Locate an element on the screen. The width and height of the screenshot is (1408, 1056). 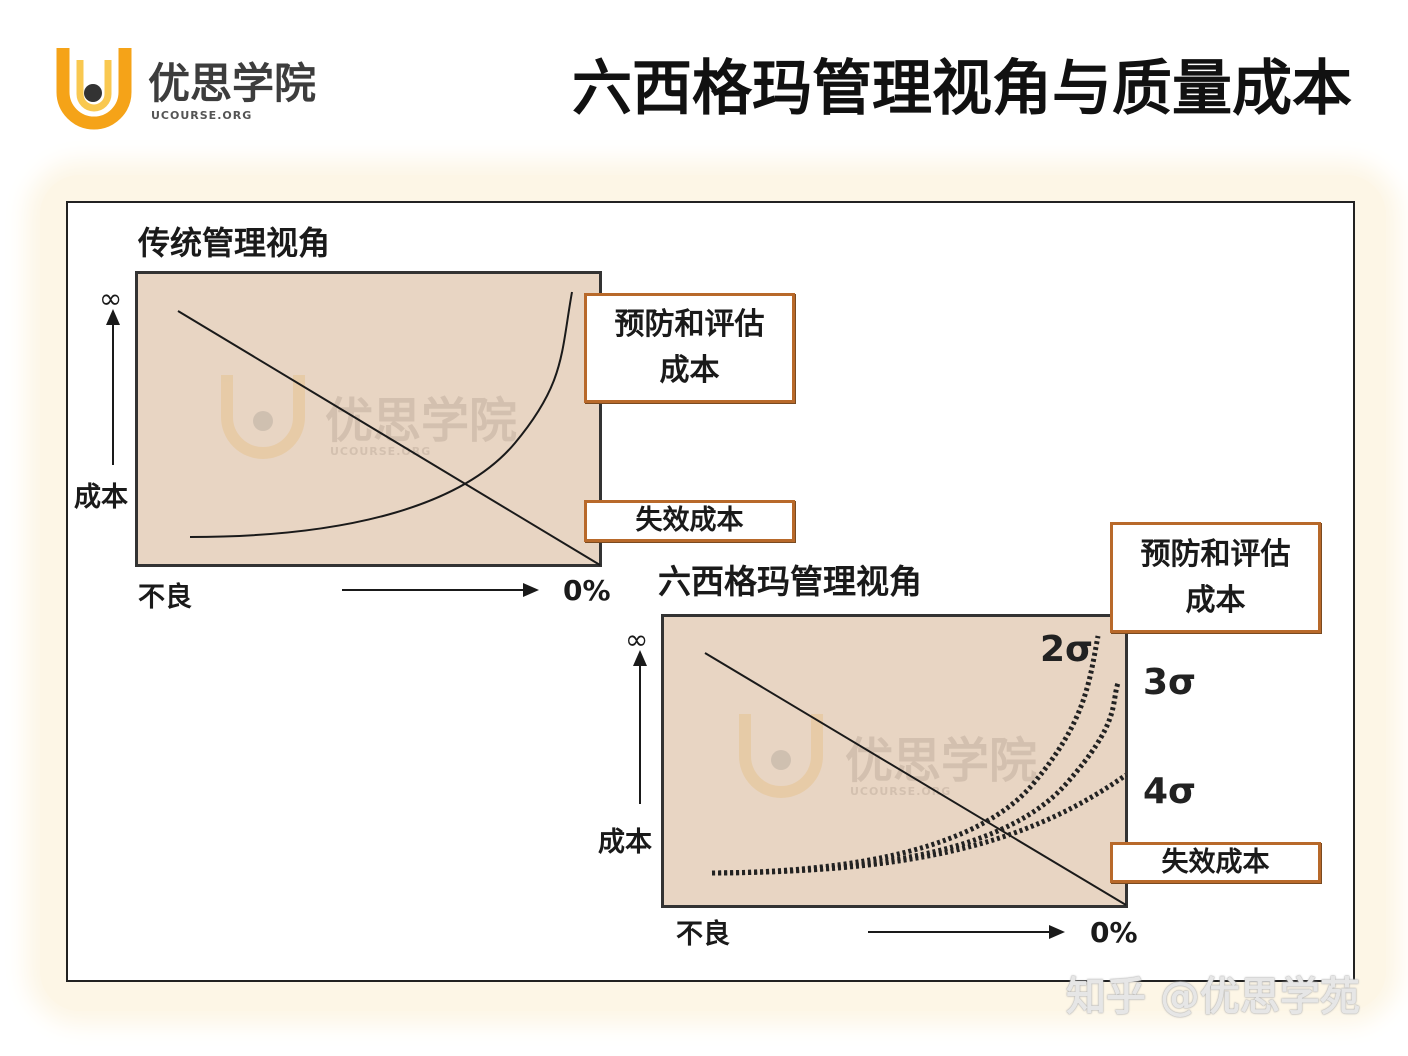
logo-domain: UCOURSE.ORG is located at coordinates (202, 115).